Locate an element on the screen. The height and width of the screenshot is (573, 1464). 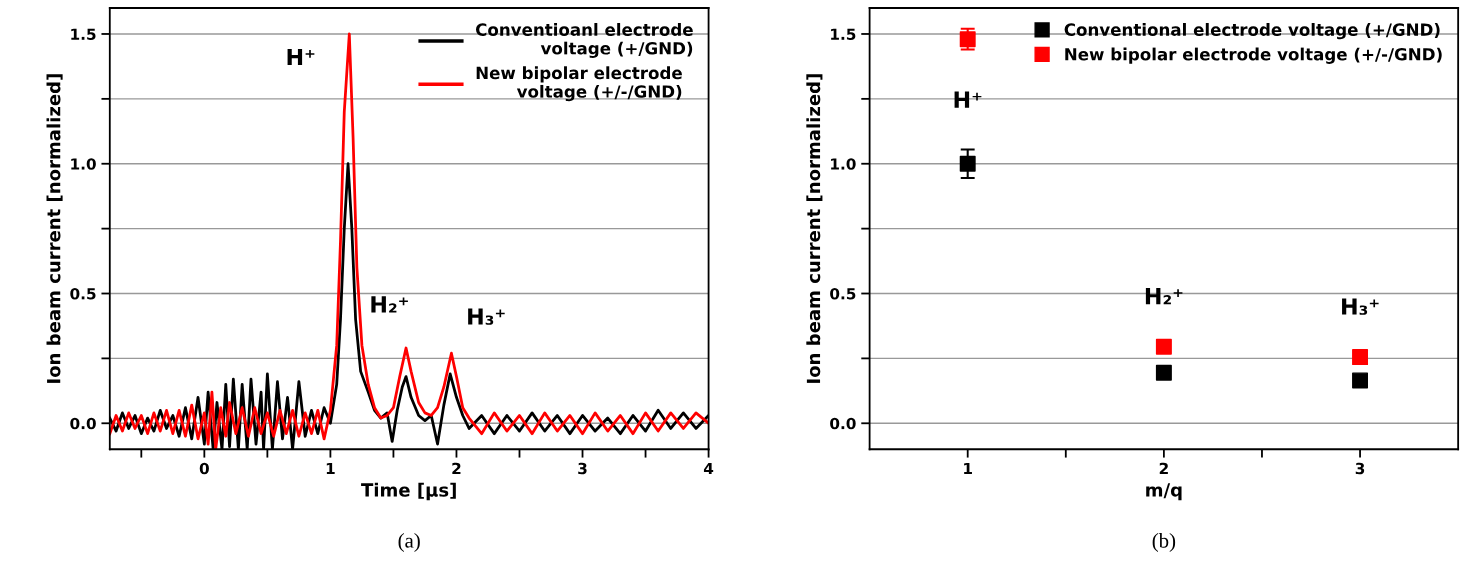
text: (b) is located at coordinates (1164, 542).